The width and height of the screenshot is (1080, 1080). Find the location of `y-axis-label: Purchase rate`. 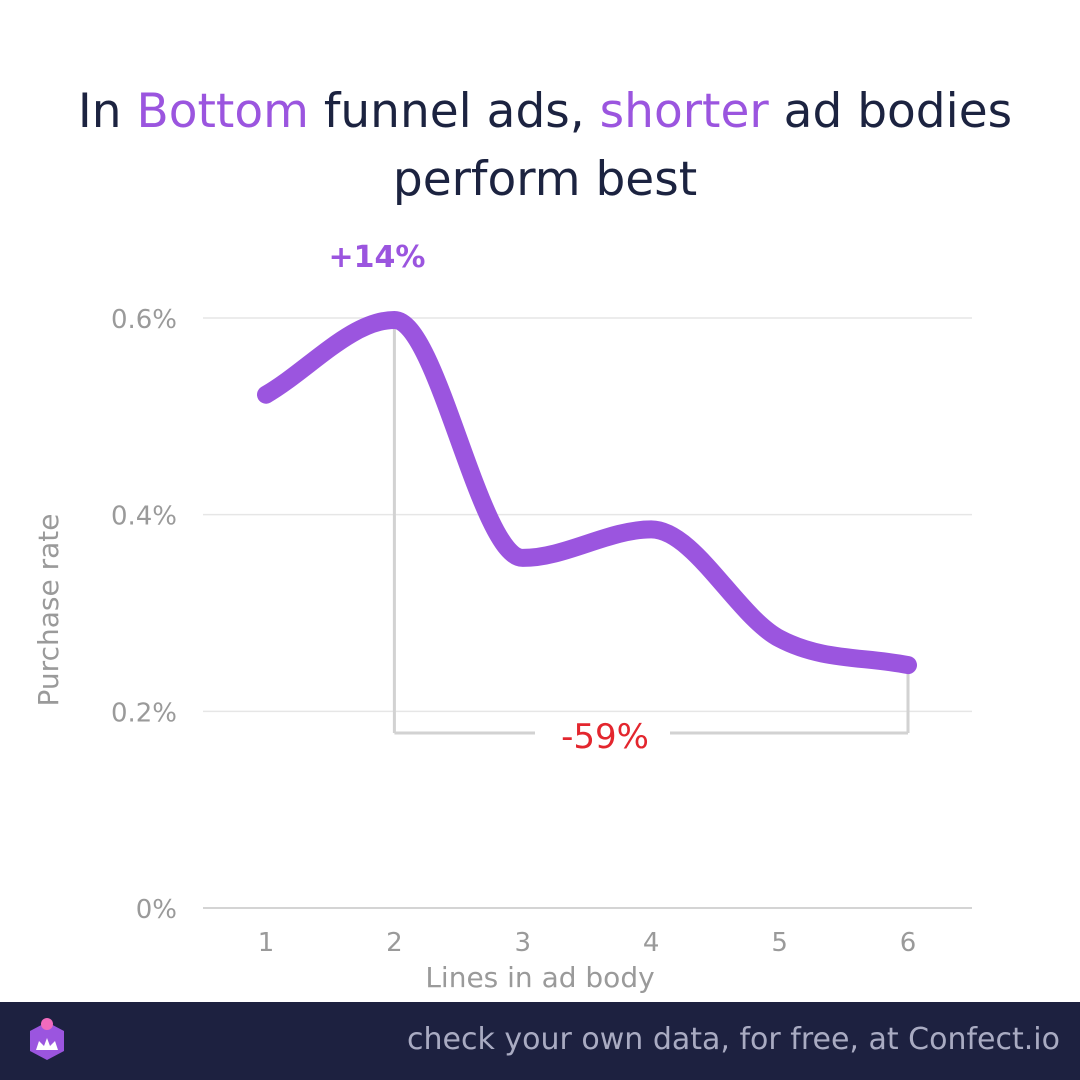

y-axis-label: Purchase rate is located at coordinates (48, 610).